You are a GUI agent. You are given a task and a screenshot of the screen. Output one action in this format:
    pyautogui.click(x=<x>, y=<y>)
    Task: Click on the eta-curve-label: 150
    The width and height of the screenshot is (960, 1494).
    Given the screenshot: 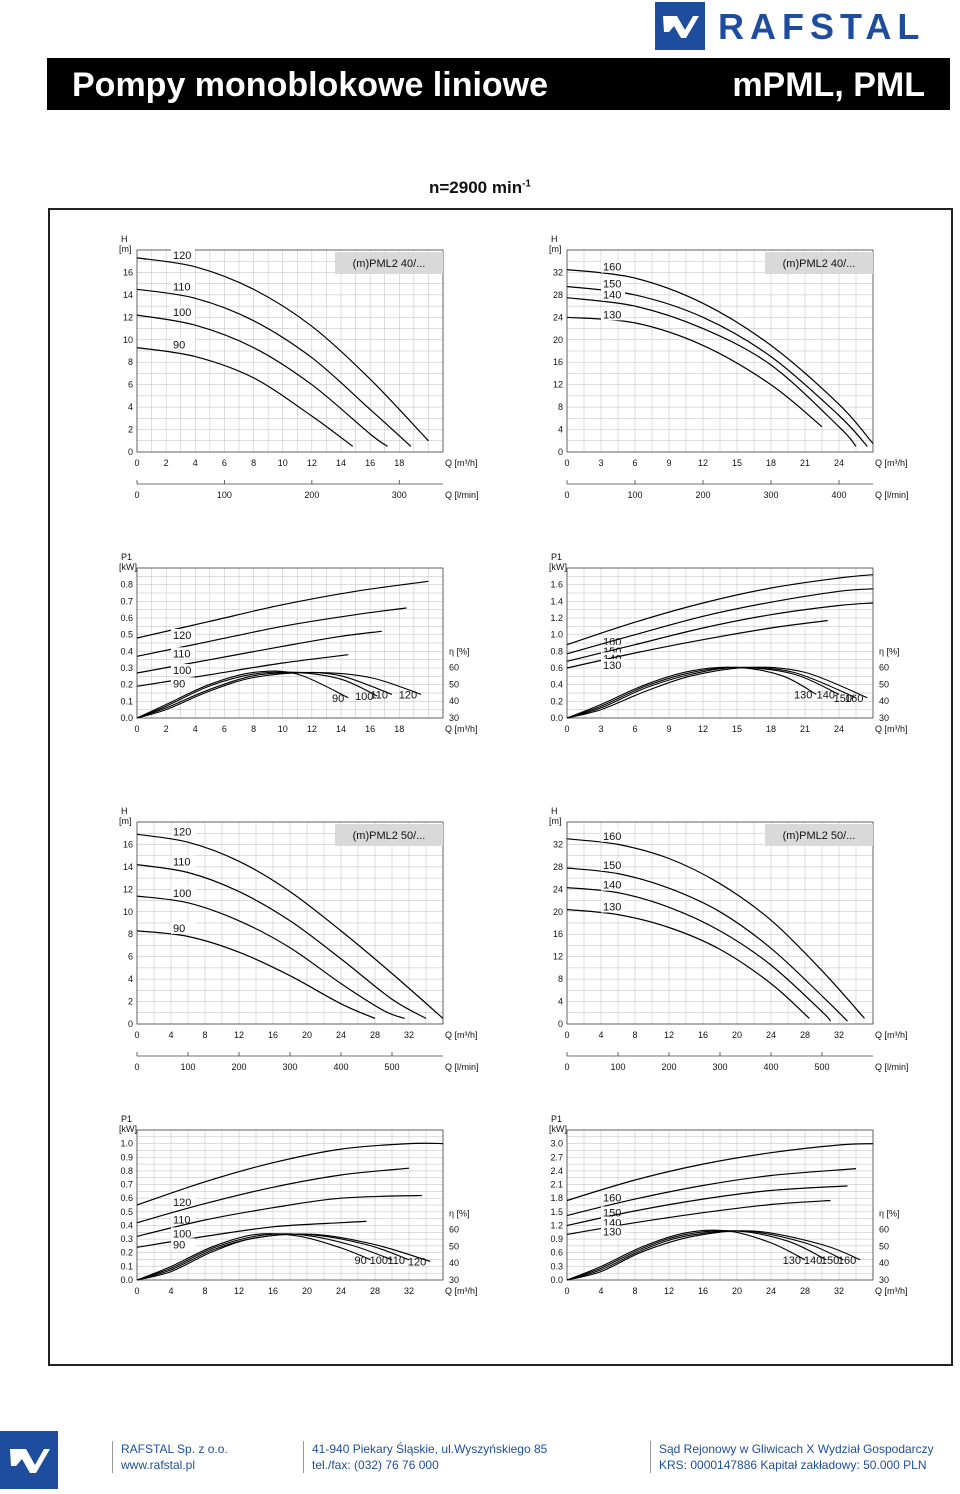 What is the action you would take?
    pyautogui.click(x=843, y=699)
    